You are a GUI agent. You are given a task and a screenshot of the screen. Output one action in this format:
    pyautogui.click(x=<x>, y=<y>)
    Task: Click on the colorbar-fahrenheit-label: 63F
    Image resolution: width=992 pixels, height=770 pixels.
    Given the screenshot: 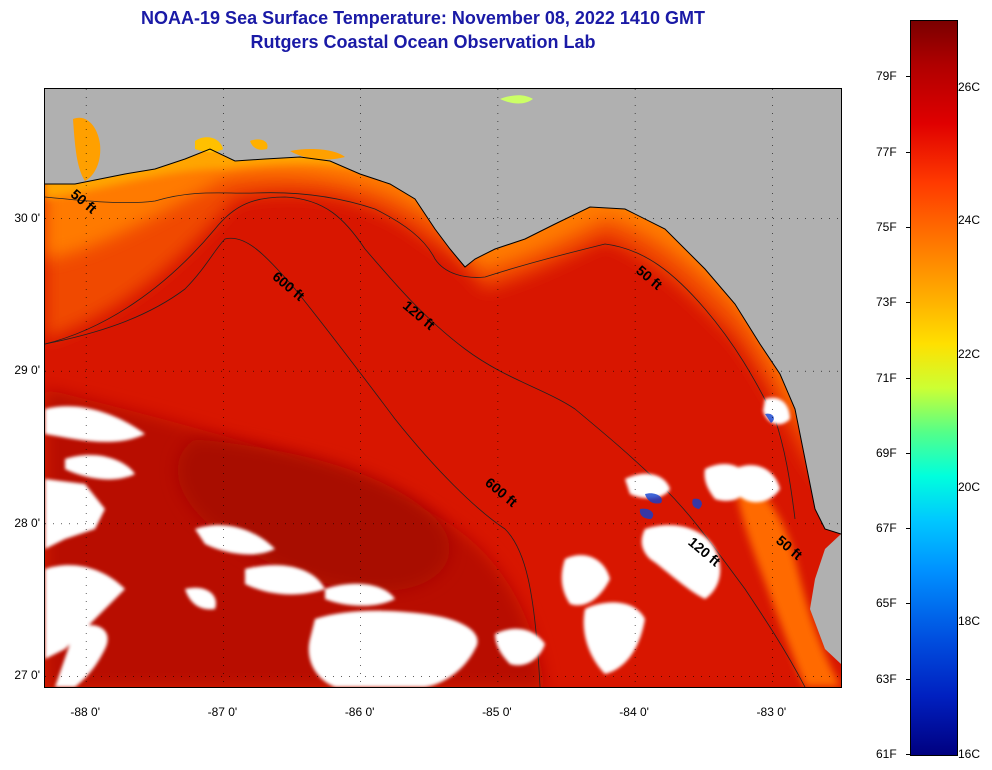 What is the action you would take?
    pyautogui.click(x=886, y=678)
    